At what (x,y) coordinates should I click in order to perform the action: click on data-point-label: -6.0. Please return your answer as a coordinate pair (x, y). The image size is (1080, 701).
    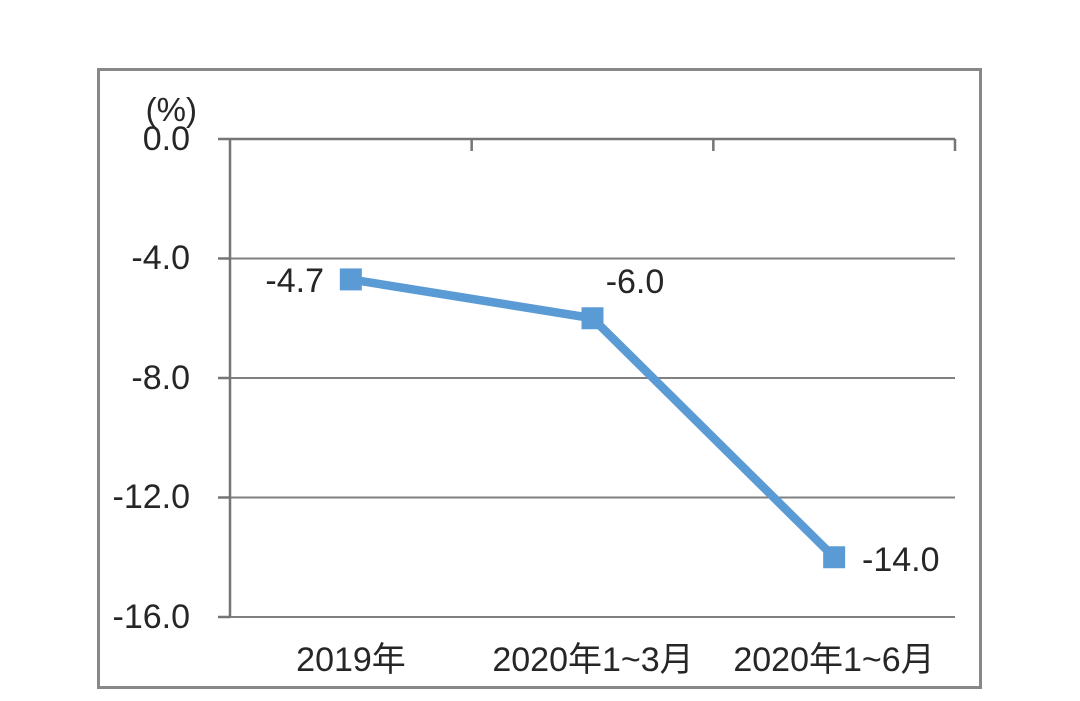
    Looking at the image, I should click on (635, 282).